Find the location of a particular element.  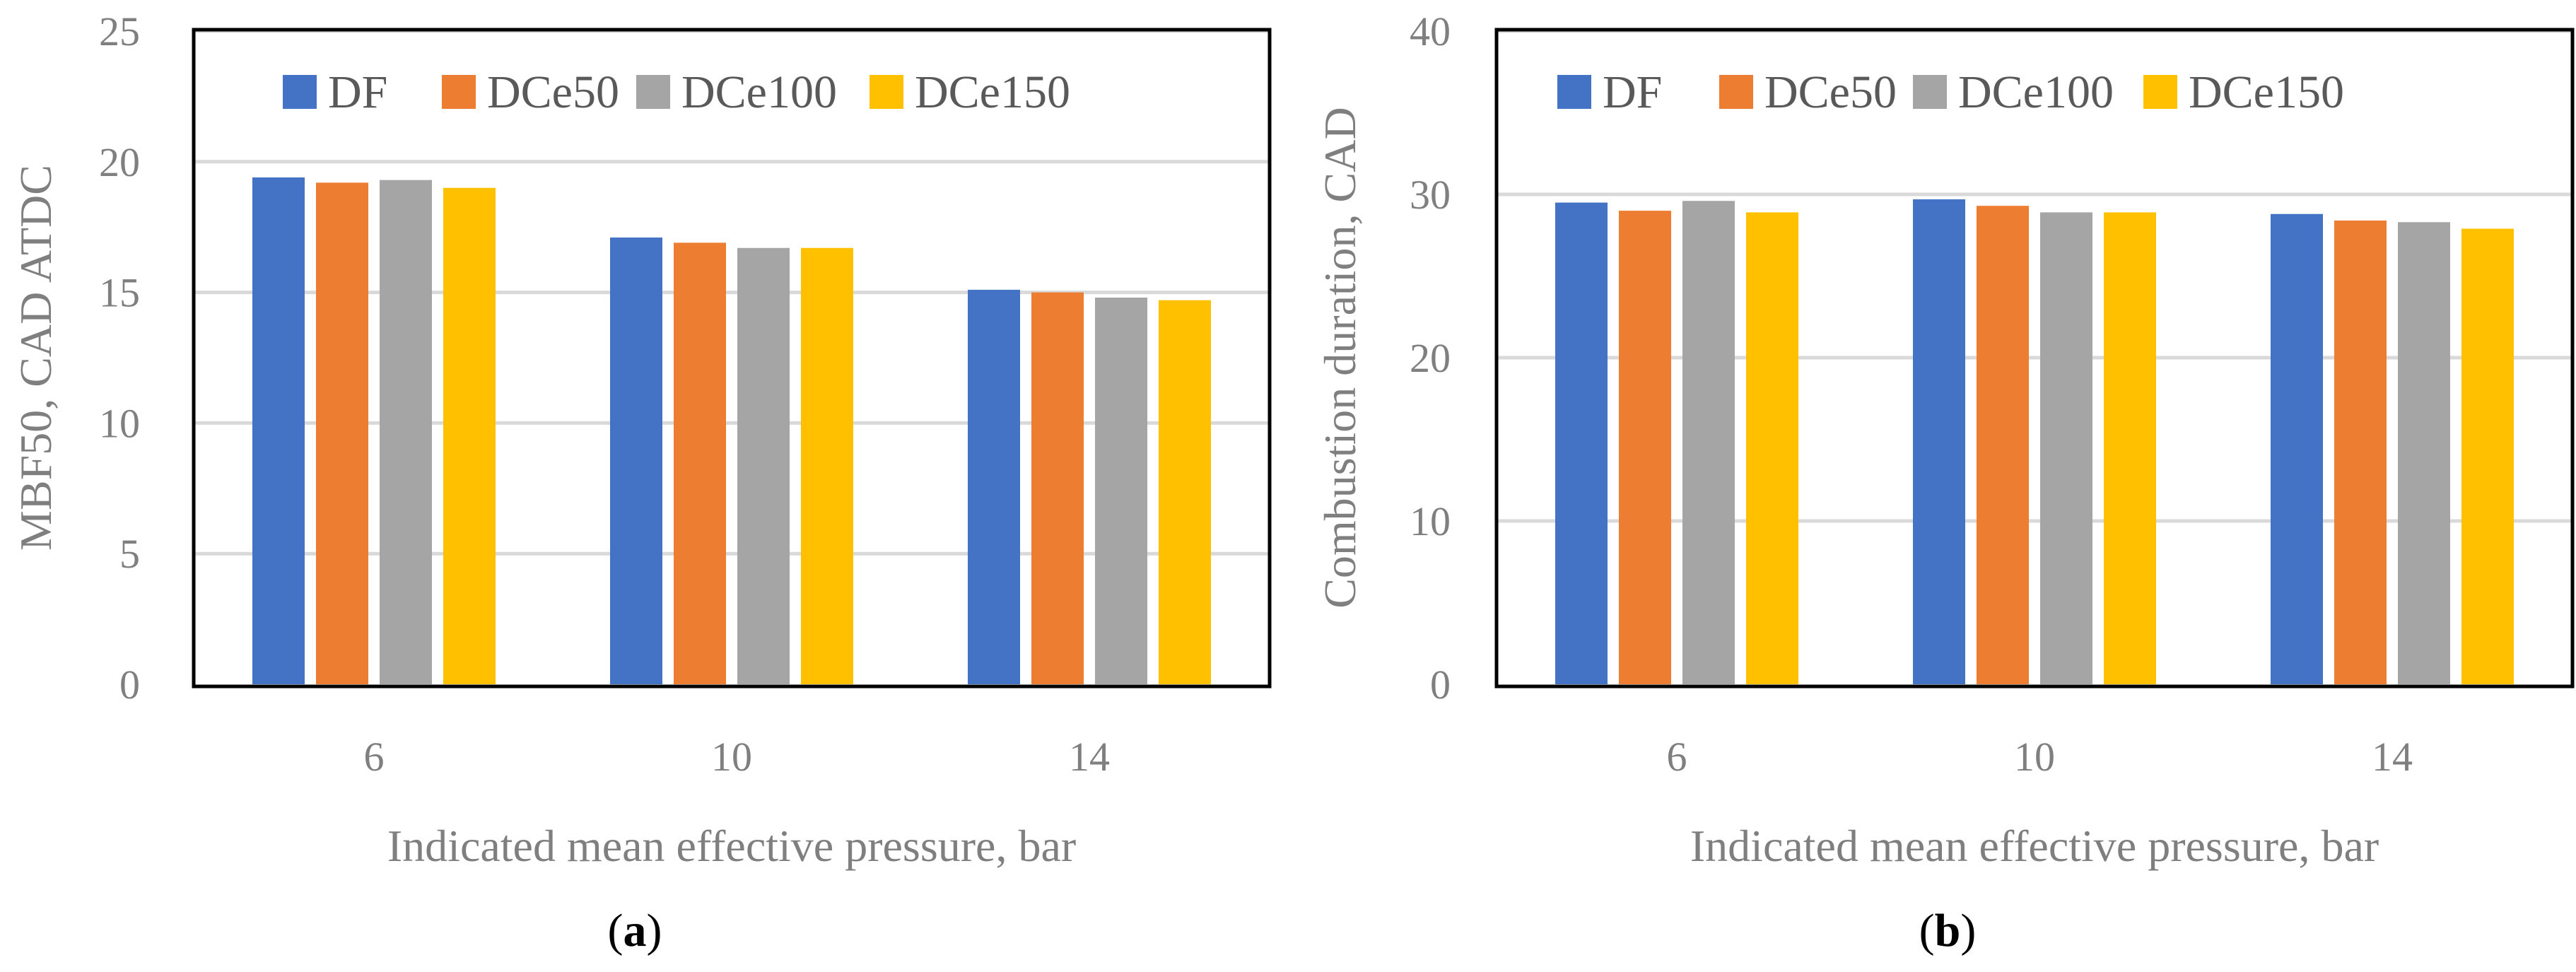

y-tick-label: 5 is located at coordinates (129, 554).